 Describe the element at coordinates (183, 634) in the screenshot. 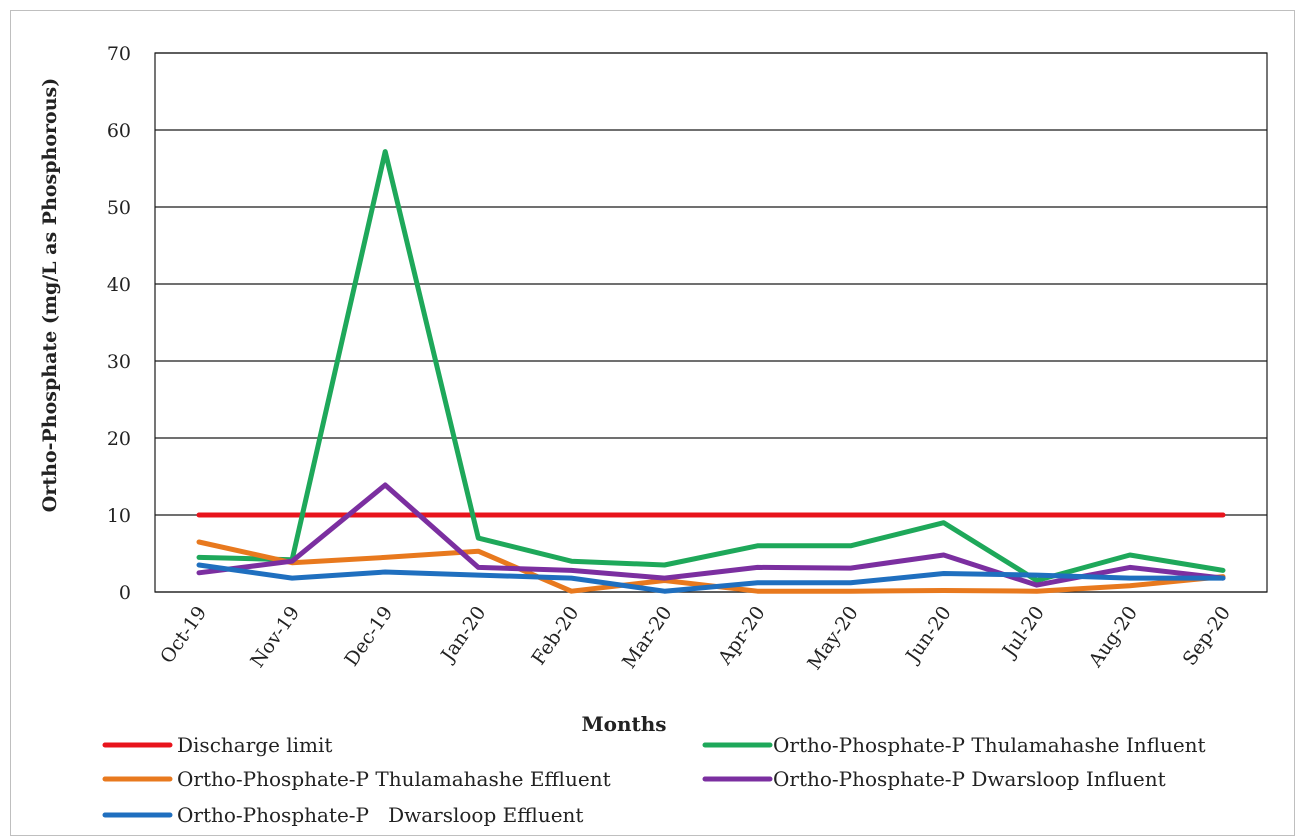

I see `x-tick-label: Oct-19` at that location.